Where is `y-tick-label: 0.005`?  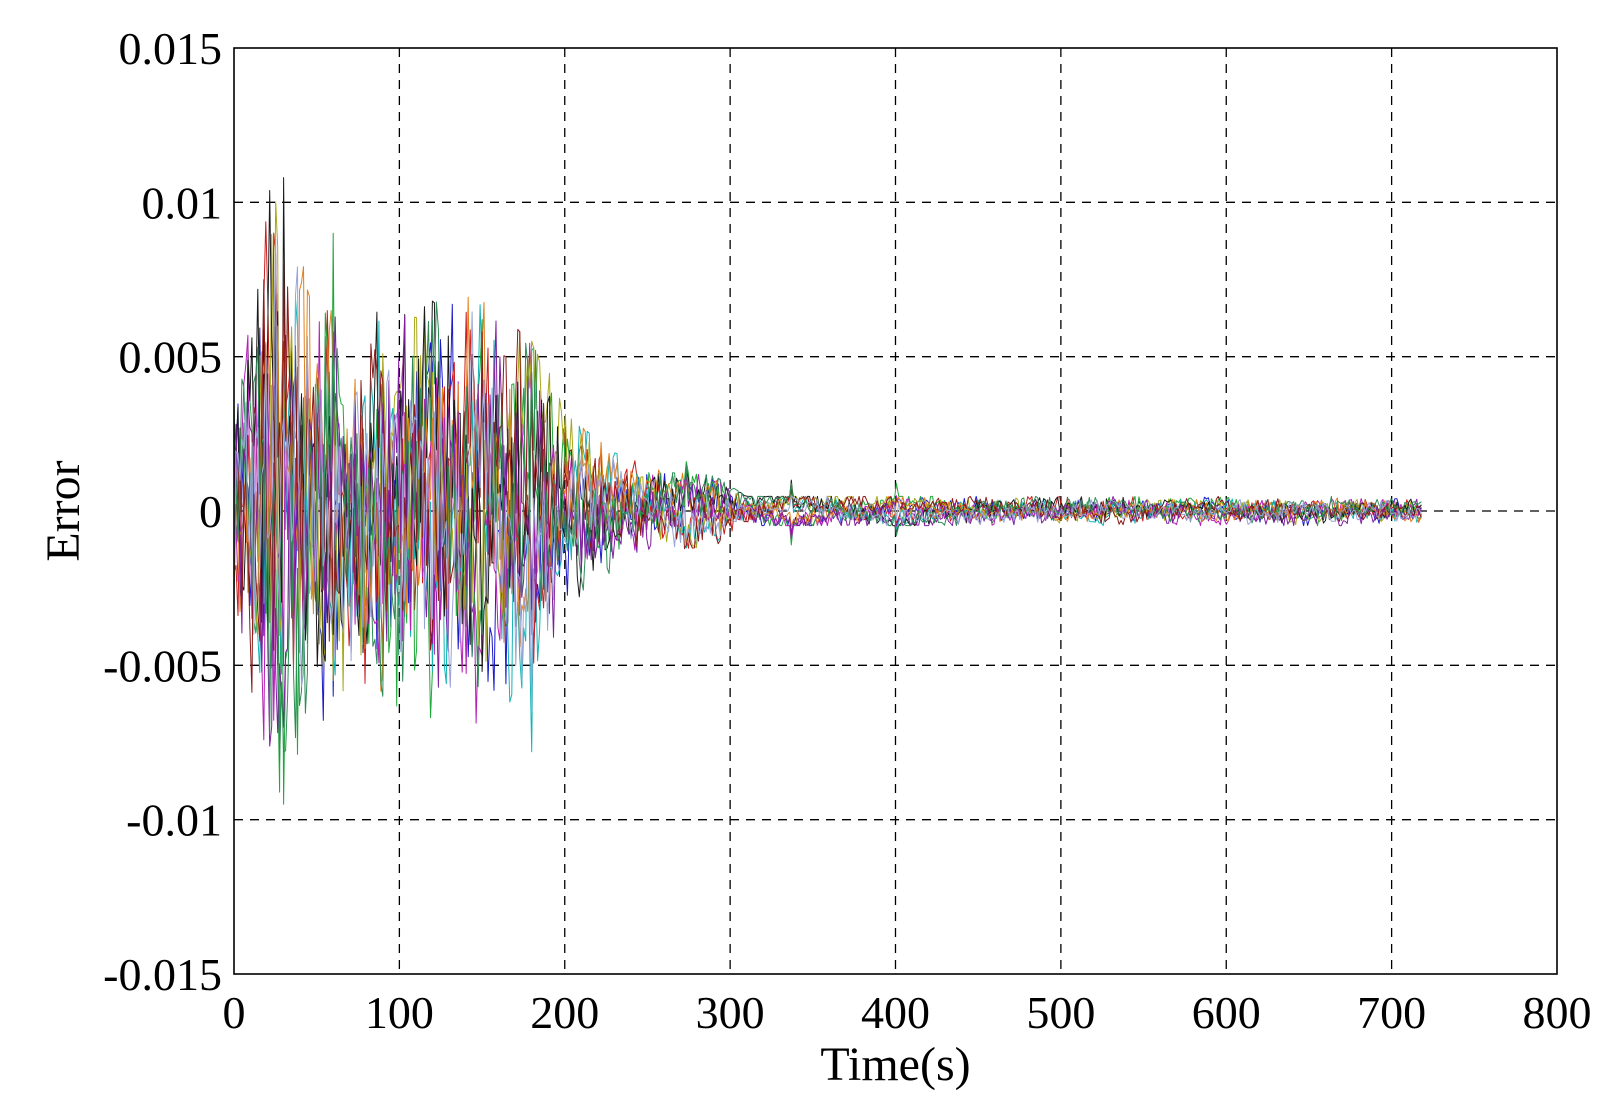 y-tick-label: 0.005 is located at coordinates (171, 357).